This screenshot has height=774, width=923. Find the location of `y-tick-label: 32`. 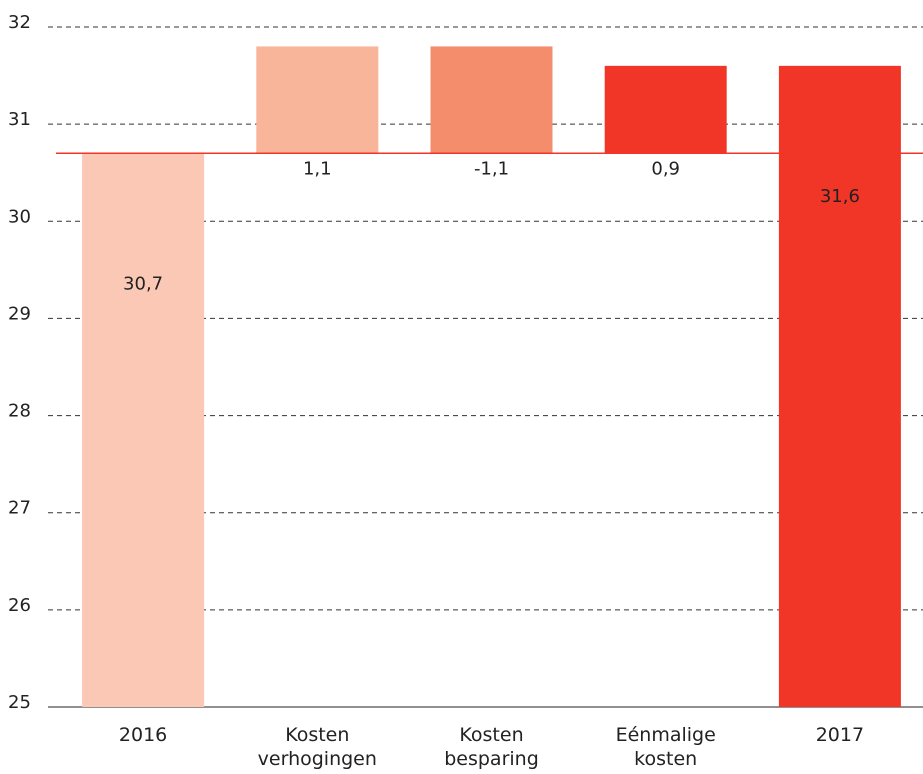

y-tick-label: 32 is located at coordinates (19, 22).